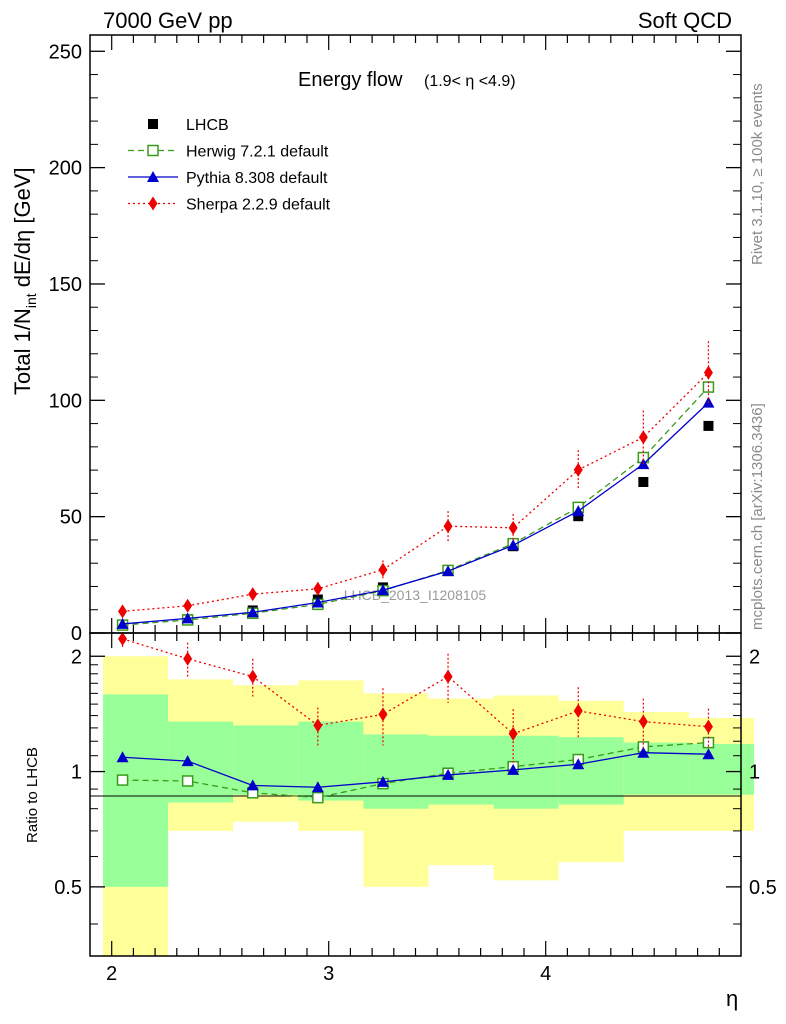 The image size is (786, 1024). What do you see at coordinates (757, 516) in the screenshot?
I see `mcplots-label: mcplots.cern.ch [arXiv:1306.3436]` at bounding box center [757, 516].